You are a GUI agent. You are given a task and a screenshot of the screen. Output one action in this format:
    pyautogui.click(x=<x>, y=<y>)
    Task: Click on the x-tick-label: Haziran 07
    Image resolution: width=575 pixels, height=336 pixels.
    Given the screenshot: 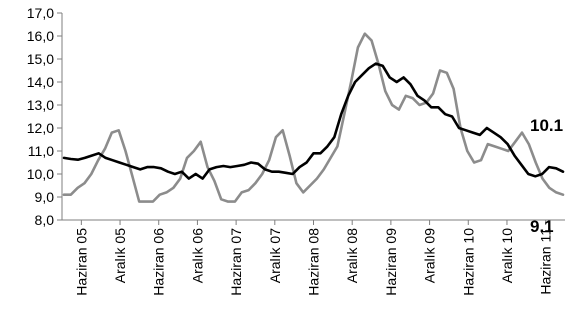 What is the action you would take?
    pyautogui.click(x=236, y=262)
    